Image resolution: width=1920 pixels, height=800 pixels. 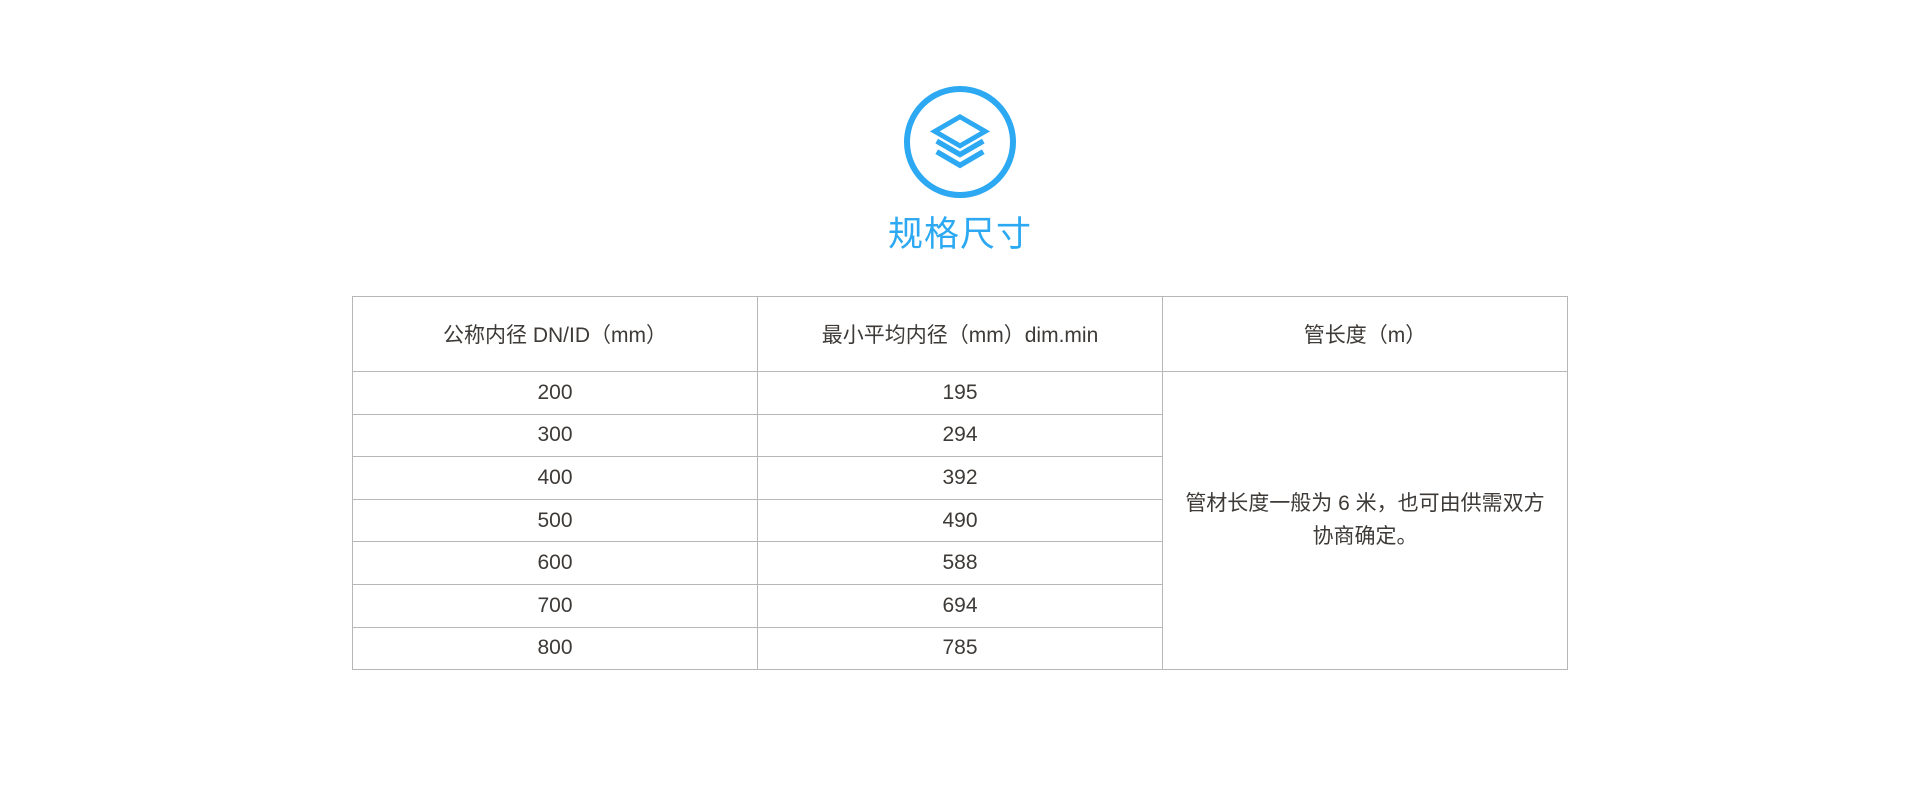 I want to click on table-row: 400 392, so click(x=960, y=478).